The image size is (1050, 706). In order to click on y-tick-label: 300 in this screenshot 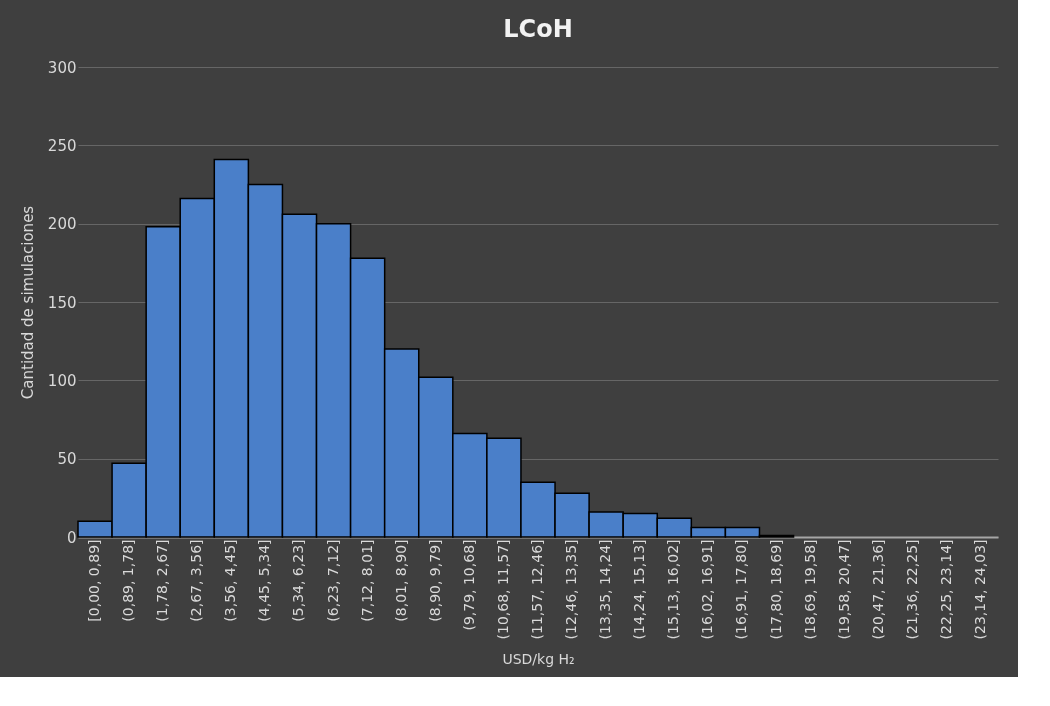, I will do `click(62, 67)`.